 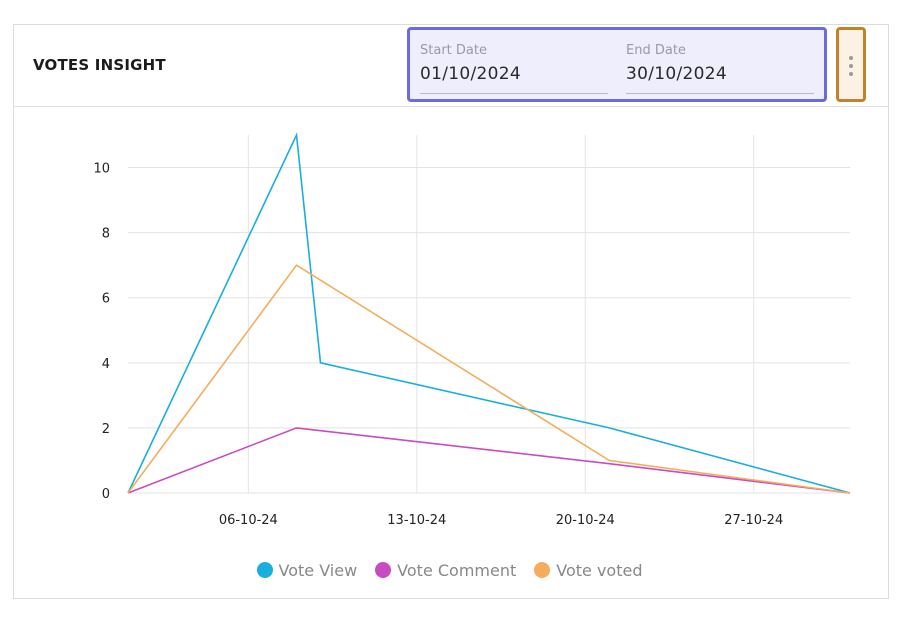 What do you see at coordinates (453, 50) in the screenshot?
I see `start-date-label: Start Date` at bounding box center [453, 50].